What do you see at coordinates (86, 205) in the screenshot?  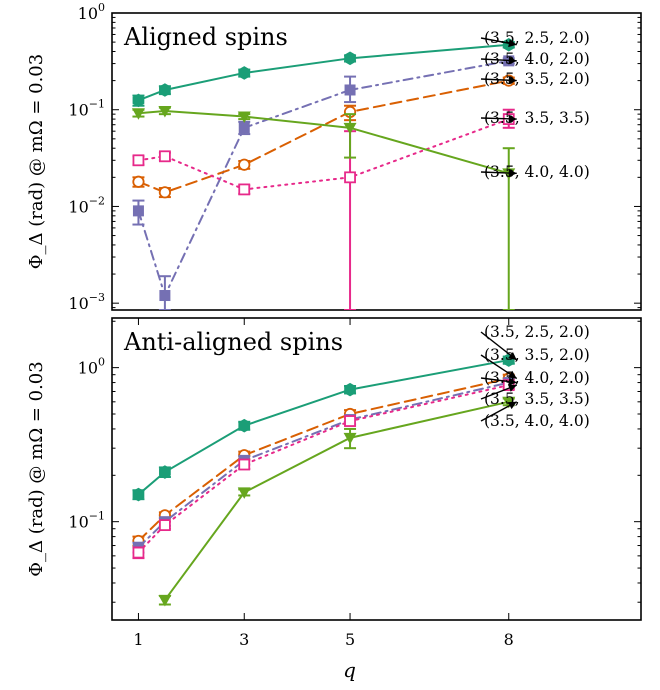 I see `y-tick-label: 10⁻²` at bounding box center [86, 205].